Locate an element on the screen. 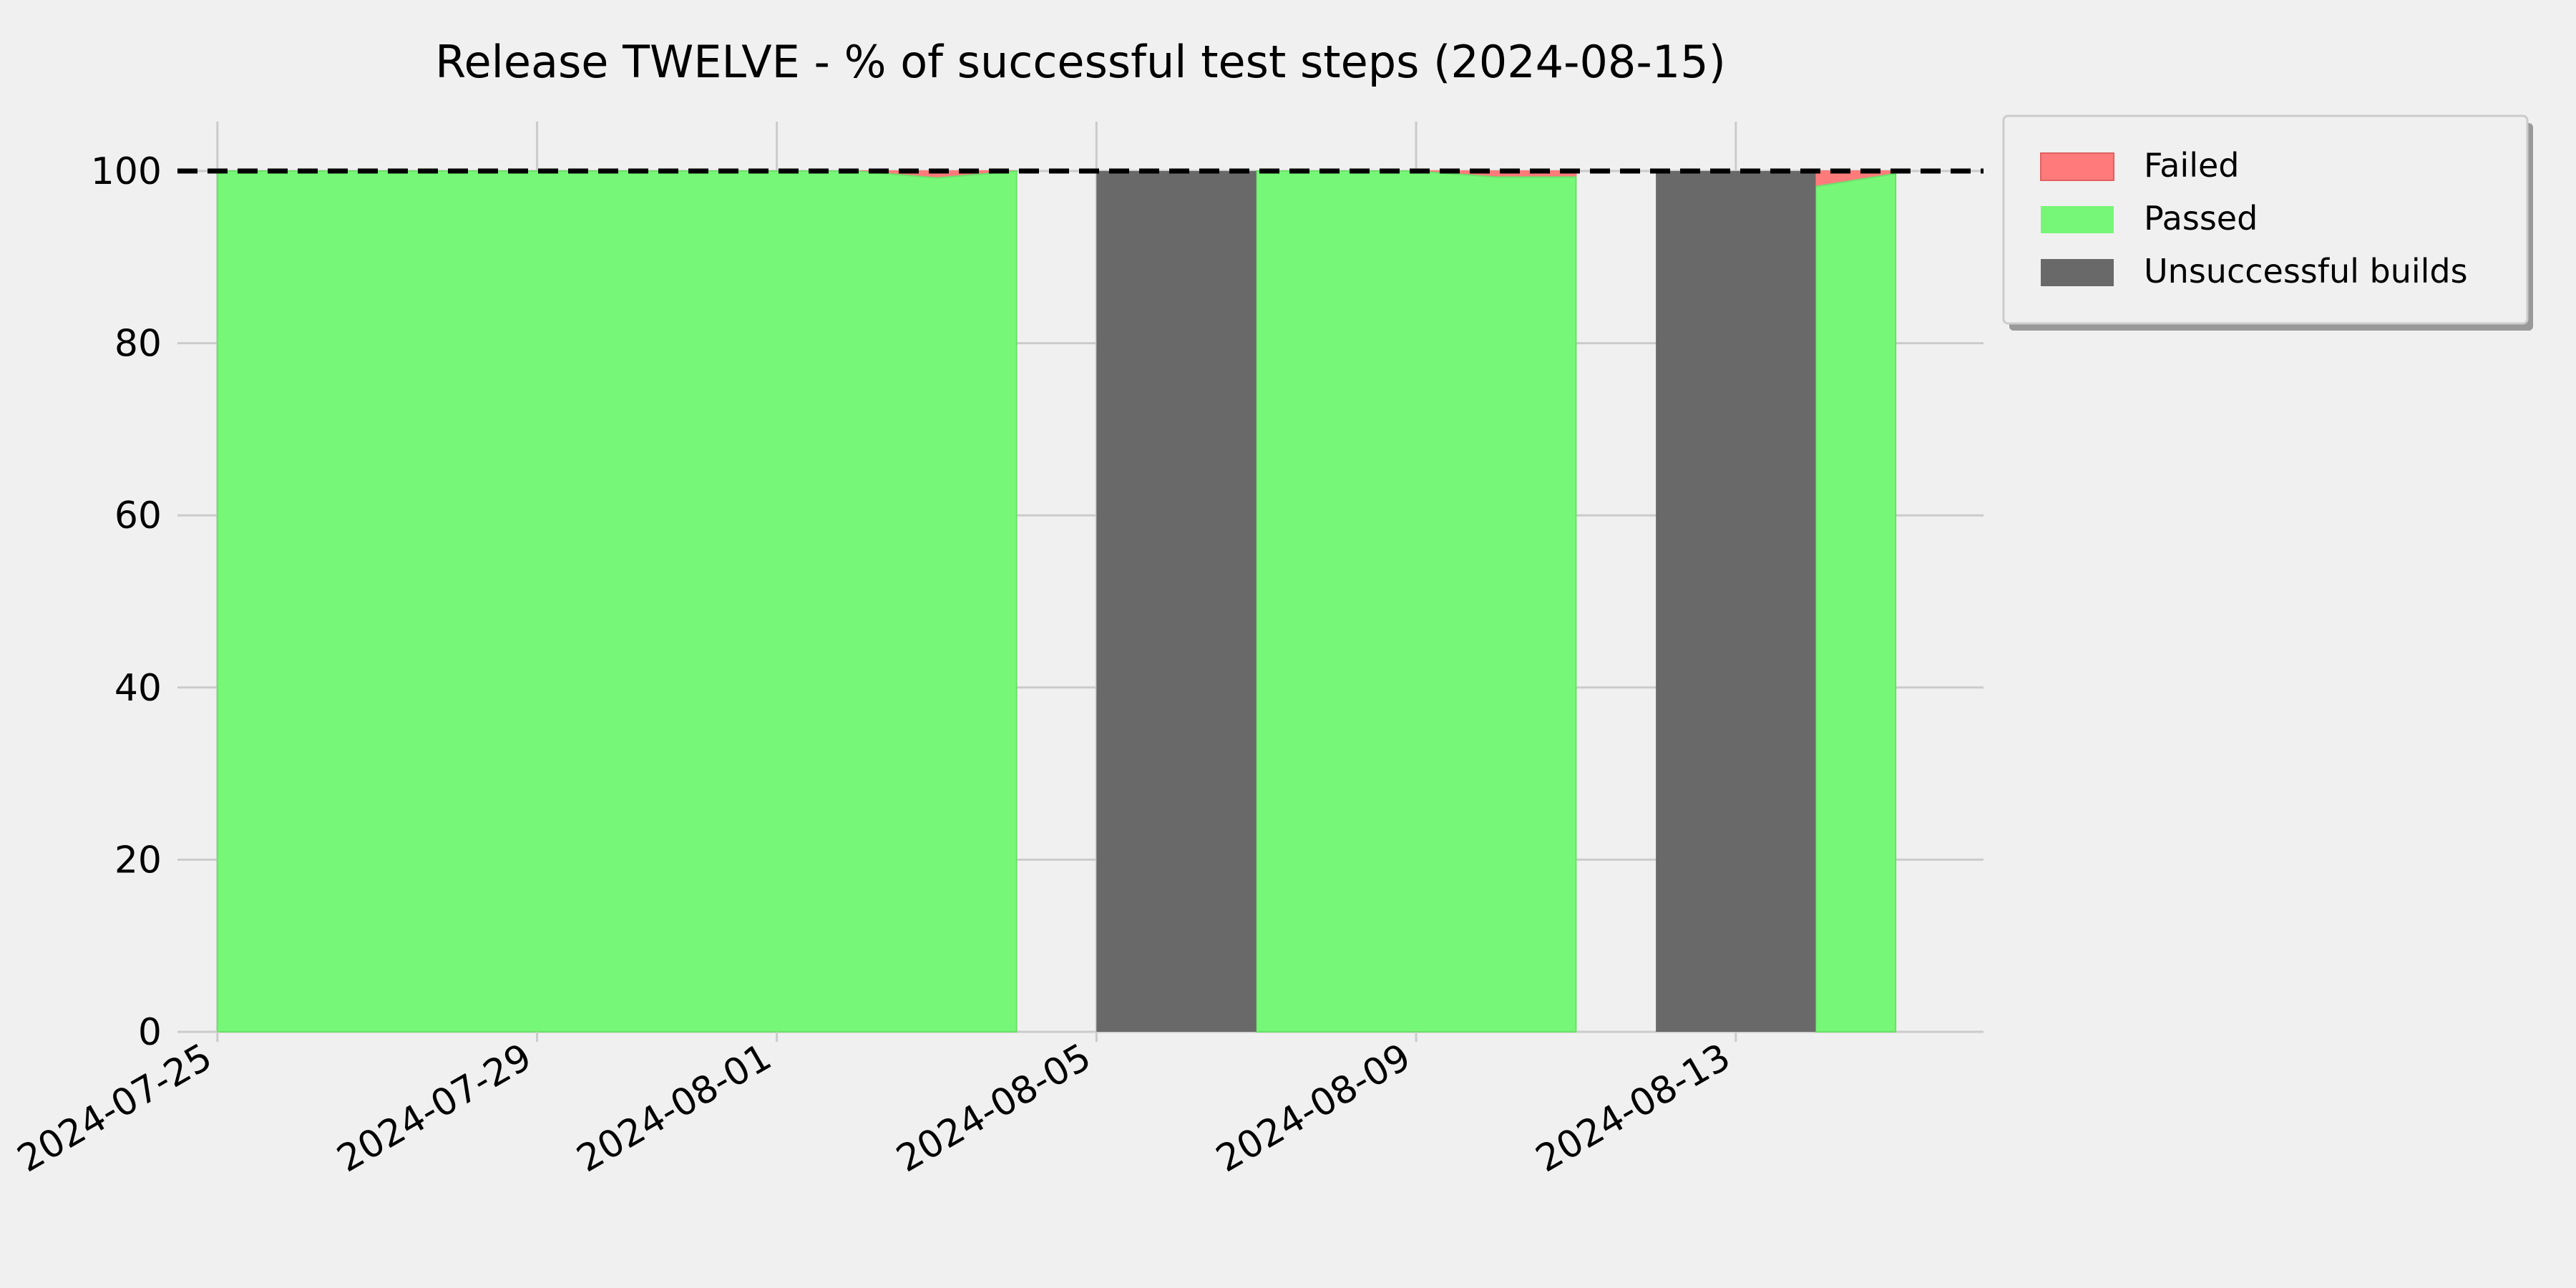 Image resolution: width=2576 pixels, height=1288 pixels. legend: Failed Passed Unsuccessful builds is located at coordinates (2267, 222).